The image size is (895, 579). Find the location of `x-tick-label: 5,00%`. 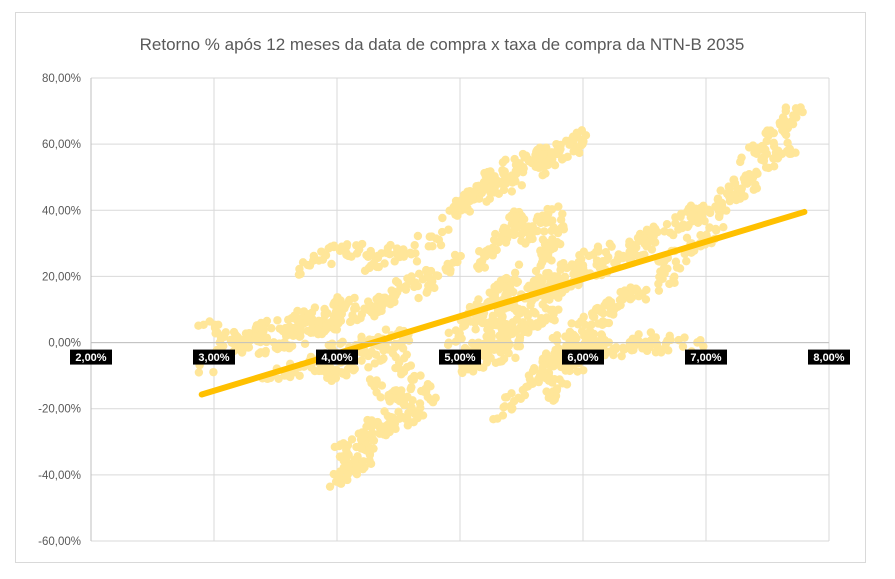

x-tick-label: 5,00% is located at coordinates (459, 358).